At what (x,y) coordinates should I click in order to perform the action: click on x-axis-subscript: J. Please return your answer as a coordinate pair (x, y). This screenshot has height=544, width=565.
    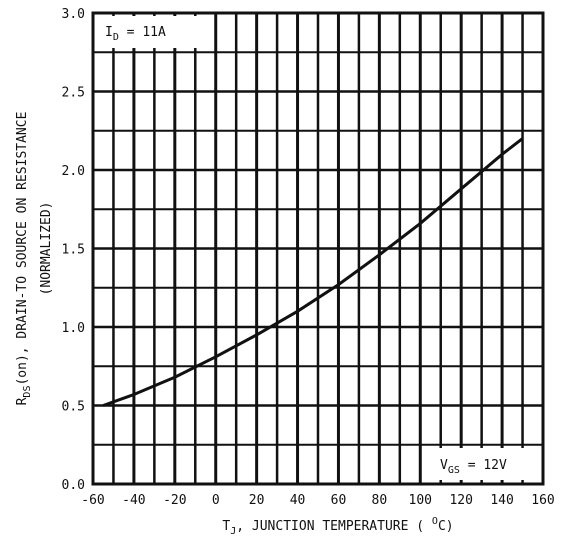
    Looking at the image, I should click on (233, 531).